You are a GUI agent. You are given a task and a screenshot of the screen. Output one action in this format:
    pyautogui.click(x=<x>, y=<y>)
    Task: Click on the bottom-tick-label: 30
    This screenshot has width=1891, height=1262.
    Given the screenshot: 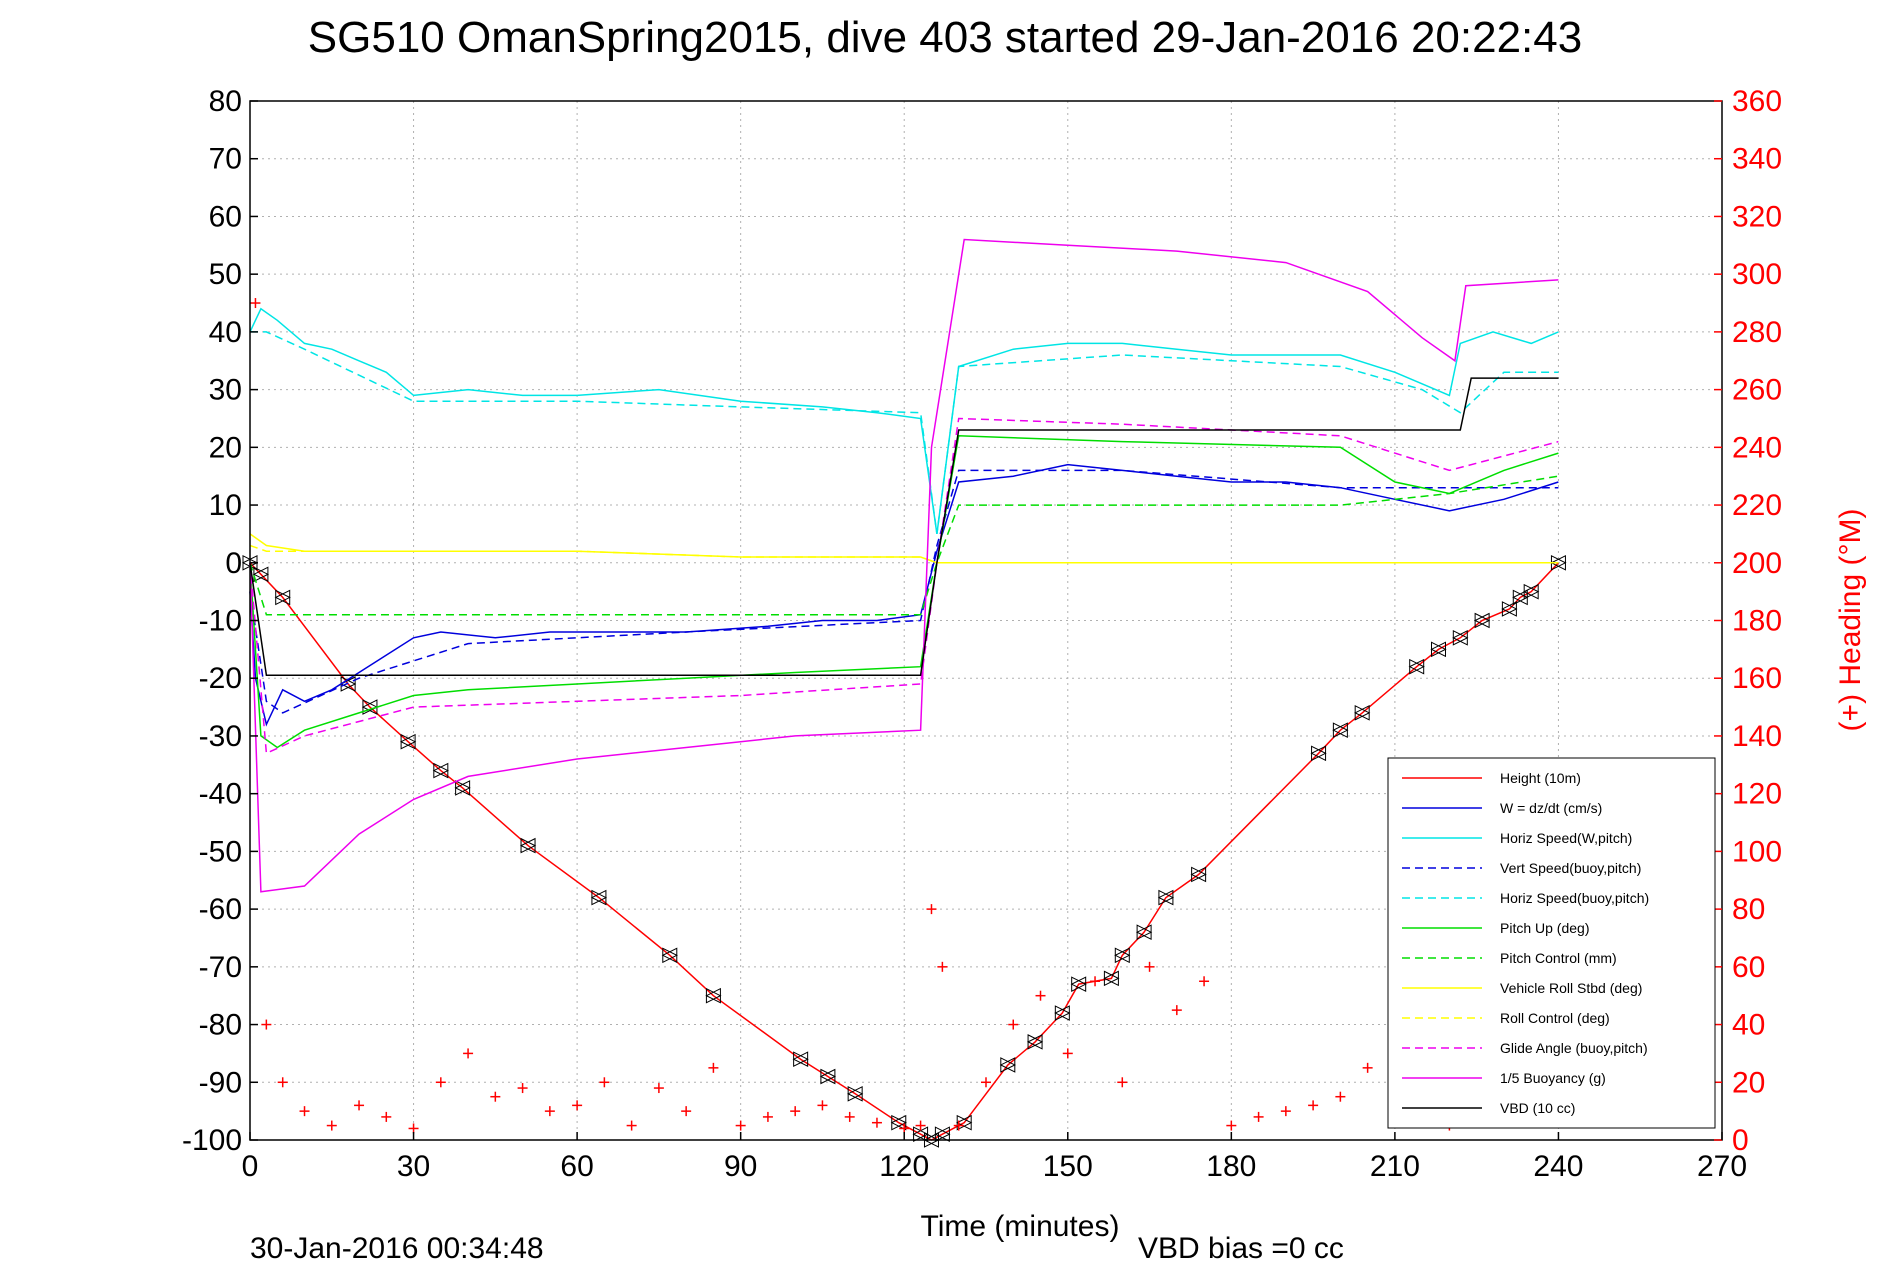 What is the action you would take?
    pyautogui.click(x=413, y=1166)
    